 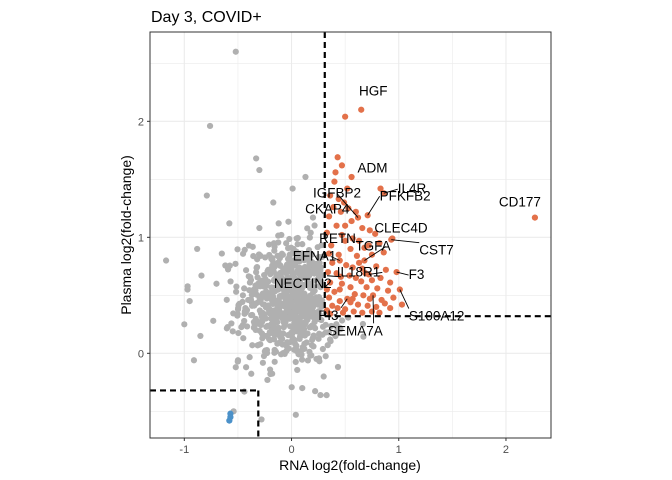 What do you see at coordinates (206, 17) in the screenshot?
I see `chart-title: Day 3, COVID+` at bounding box center [206, 17].